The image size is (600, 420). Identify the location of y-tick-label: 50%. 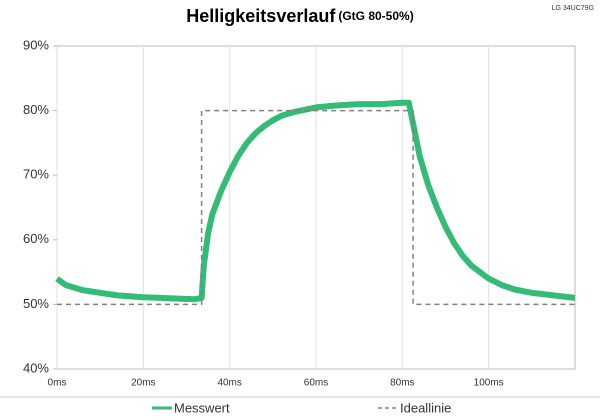
(36, 303).